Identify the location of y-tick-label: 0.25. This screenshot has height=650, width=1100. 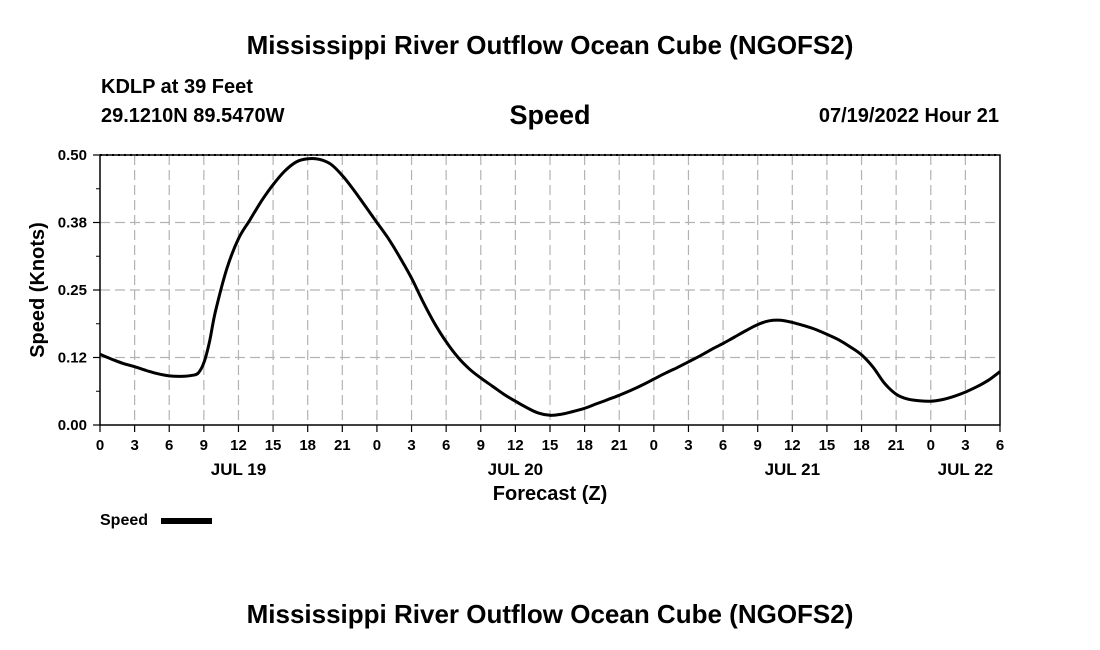
(72, 290).